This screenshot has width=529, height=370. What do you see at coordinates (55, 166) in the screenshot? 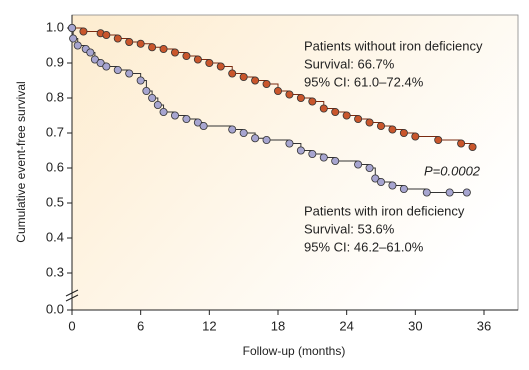
I see `y-tick-label: 0.6` at bounding box center [55, 166].